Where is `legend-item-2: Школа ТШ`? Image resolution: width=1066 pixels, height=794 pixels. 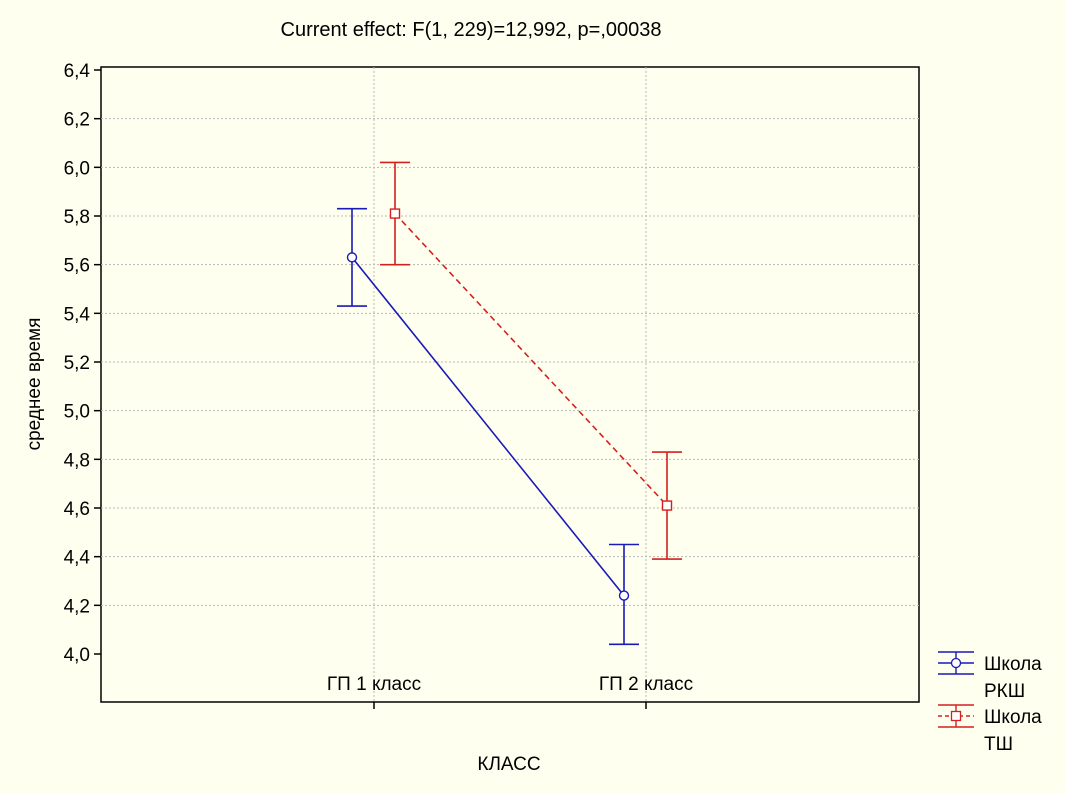
legend-item-2: Школа ТШ is located at coordinates (990, 729).